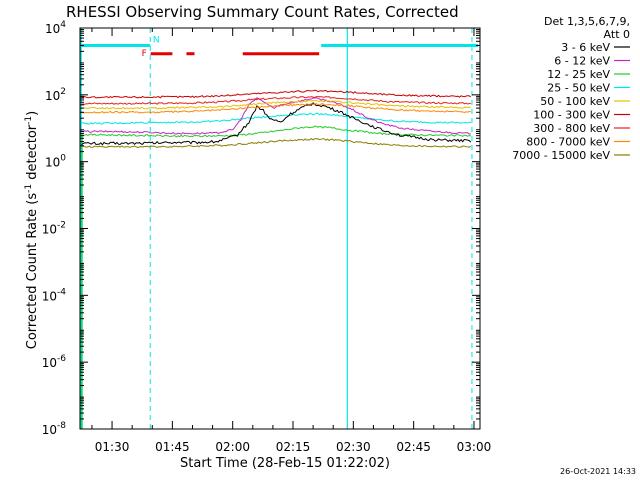 The image size is (640, 480). What do you see at coordinates (578, 88) in the screenshot?
I see `legend-label-3: 25 - 50 keV` at bounding box center [578, 88].